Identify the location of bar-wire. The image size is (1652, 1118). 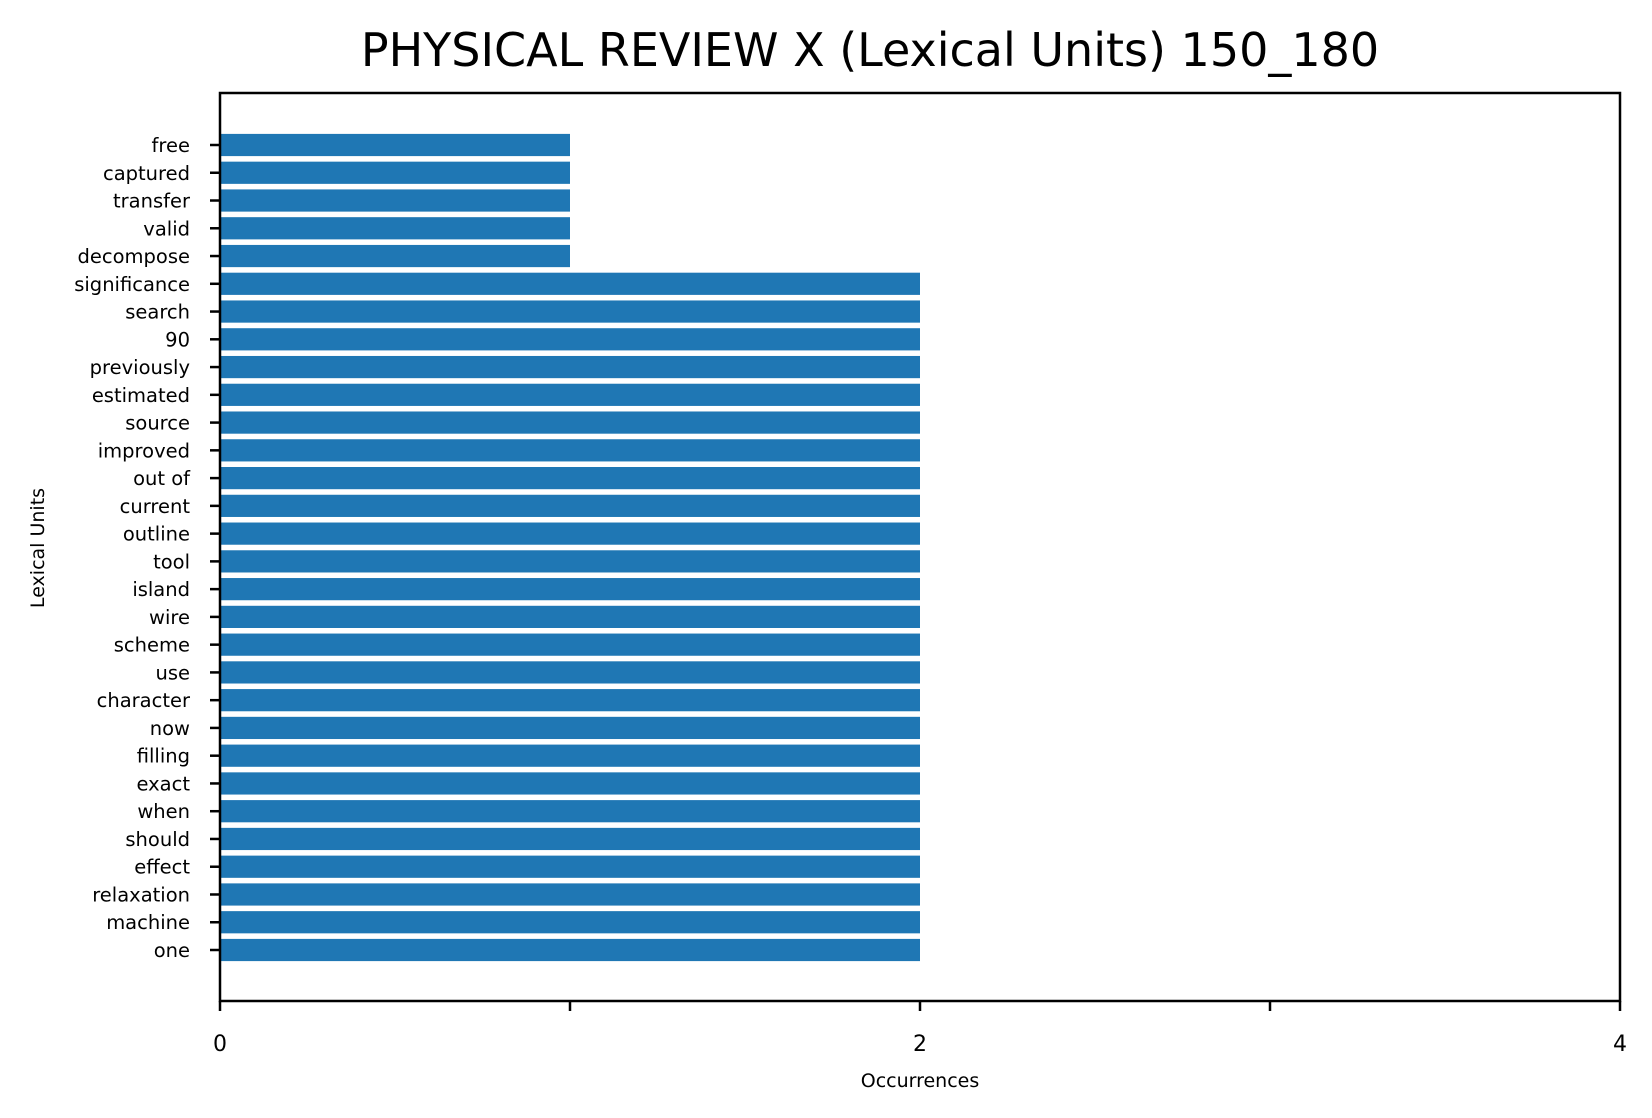
(570, 616).